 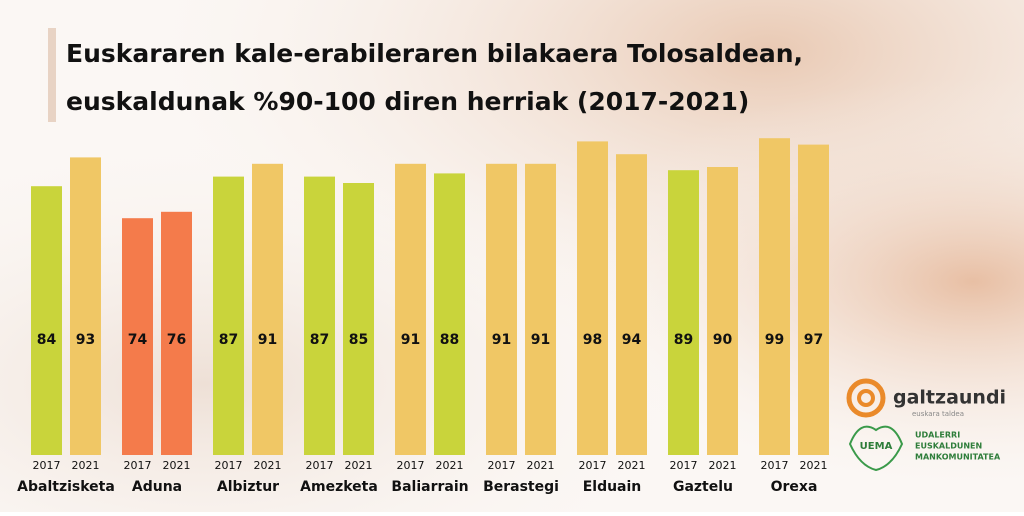 I want to click on x-tick-label: Albiztur, so click(x=248, y=487).